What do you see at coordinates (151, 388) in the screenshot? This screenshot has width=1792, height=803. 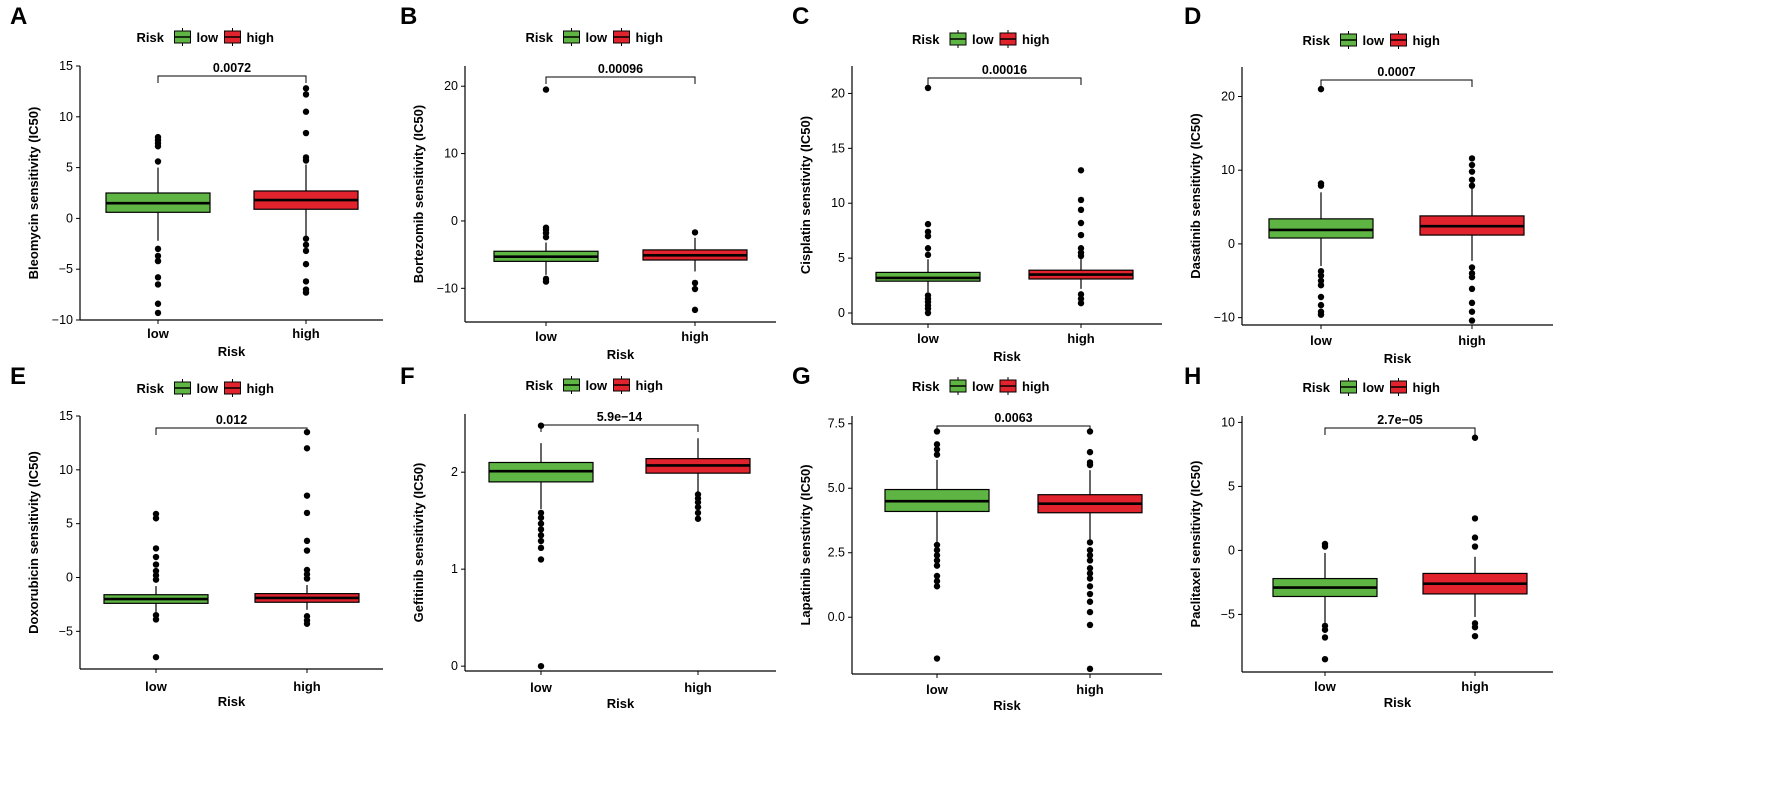 I see `legend-title: Risk` at bounding box center [151, 388].